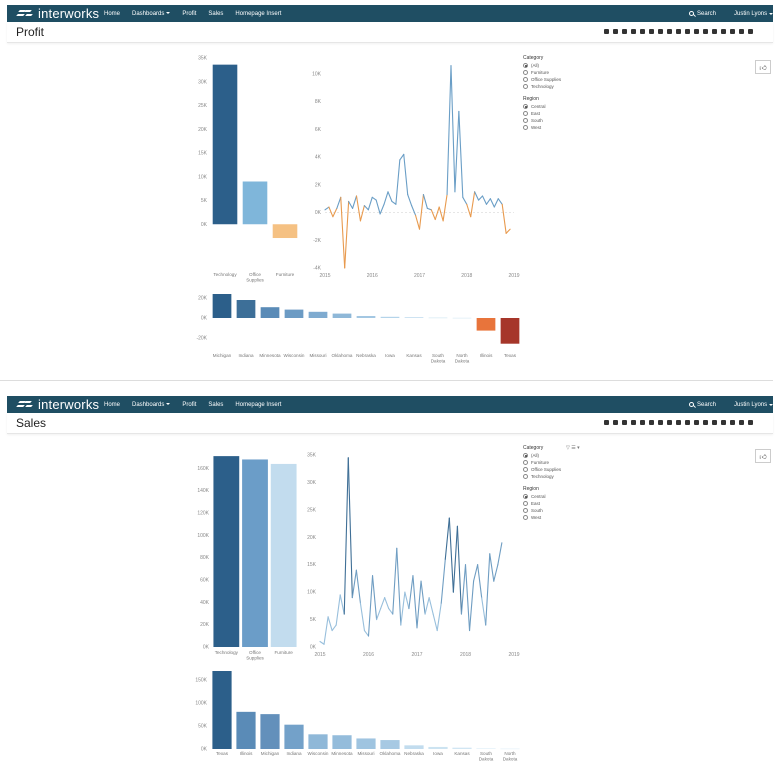  Describe the element at coordinates (696, 422) in the screenshot. I see `subscribe-icon` at that location.